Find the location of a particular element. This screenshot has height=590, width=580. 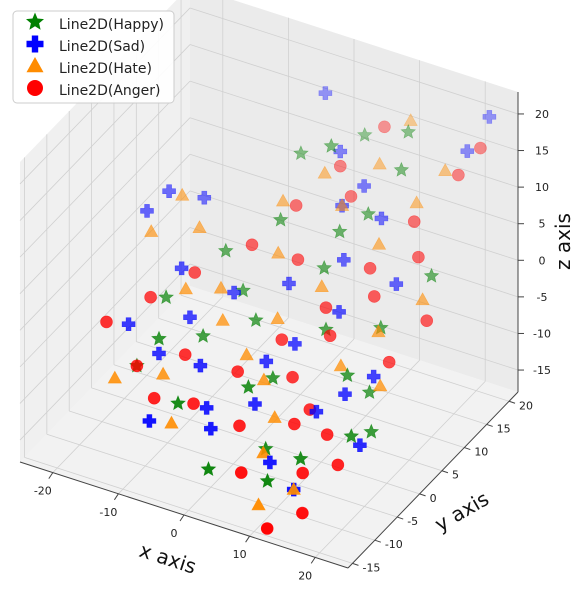

legend-label-happy: Line2D(Happy) is located at coordinates (111, 25).